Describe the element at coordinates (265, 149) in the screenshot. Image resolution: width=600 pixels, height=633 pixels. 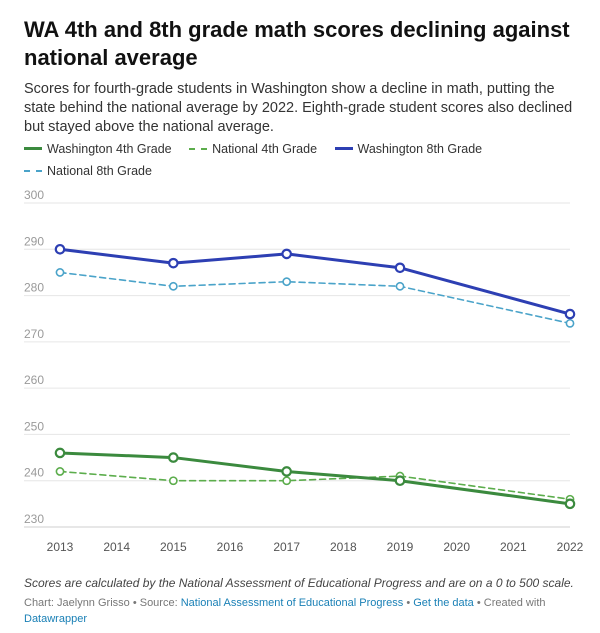
I see `legend-label-national-4th: National 4th Grade` at that location.